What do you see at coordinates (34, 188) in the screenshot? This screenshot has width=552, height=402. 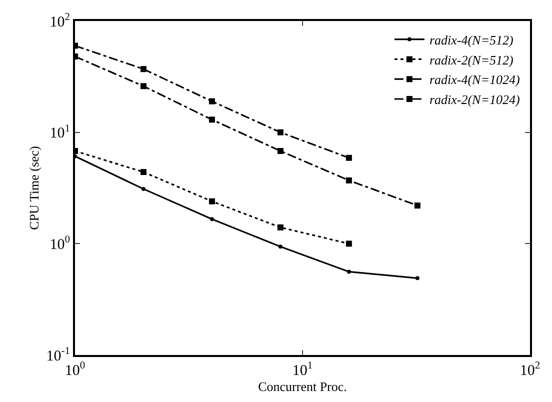 I see `y-axis-title: CPU Time (sec)` at bounding box center [34, 188].